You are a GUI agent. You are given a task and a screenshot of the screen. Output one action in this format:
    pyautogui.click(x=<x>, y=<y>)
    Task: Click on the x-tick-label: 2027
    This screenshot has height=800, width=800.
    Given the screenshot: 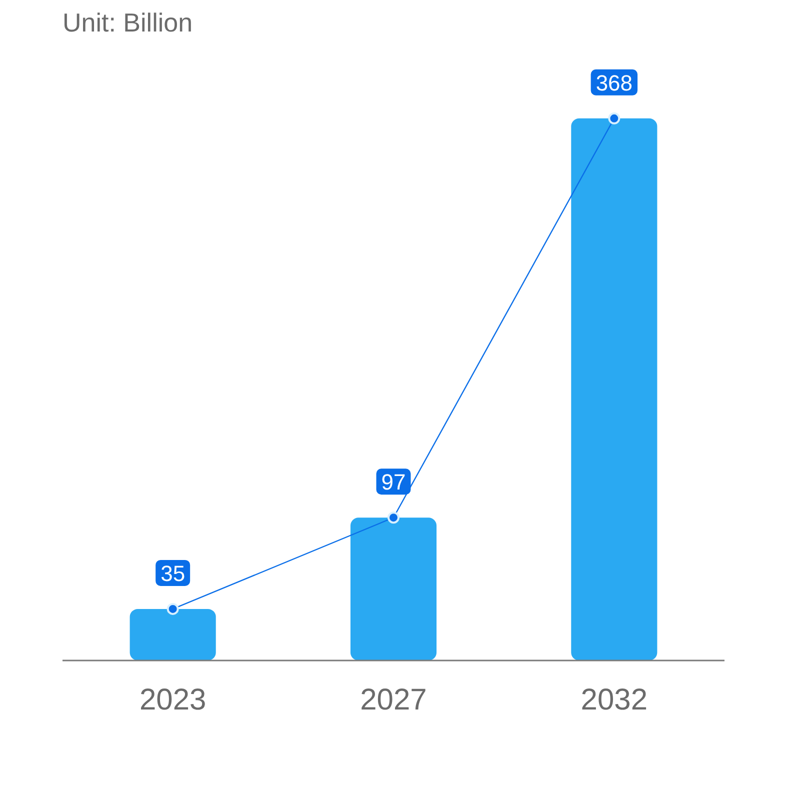 What is the action you would take?
    pyautogui.click(x=393, y=700)
    